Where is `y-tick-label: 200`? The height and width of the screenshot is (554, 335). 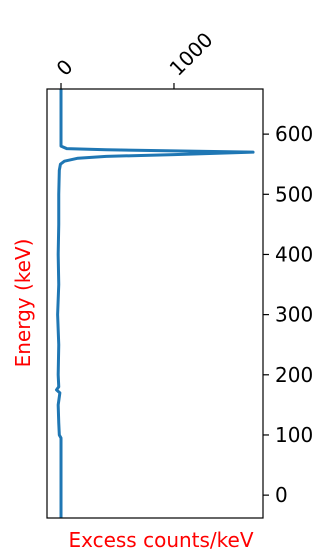
y-tick-label: 200 is located at coordinates (294, 375).